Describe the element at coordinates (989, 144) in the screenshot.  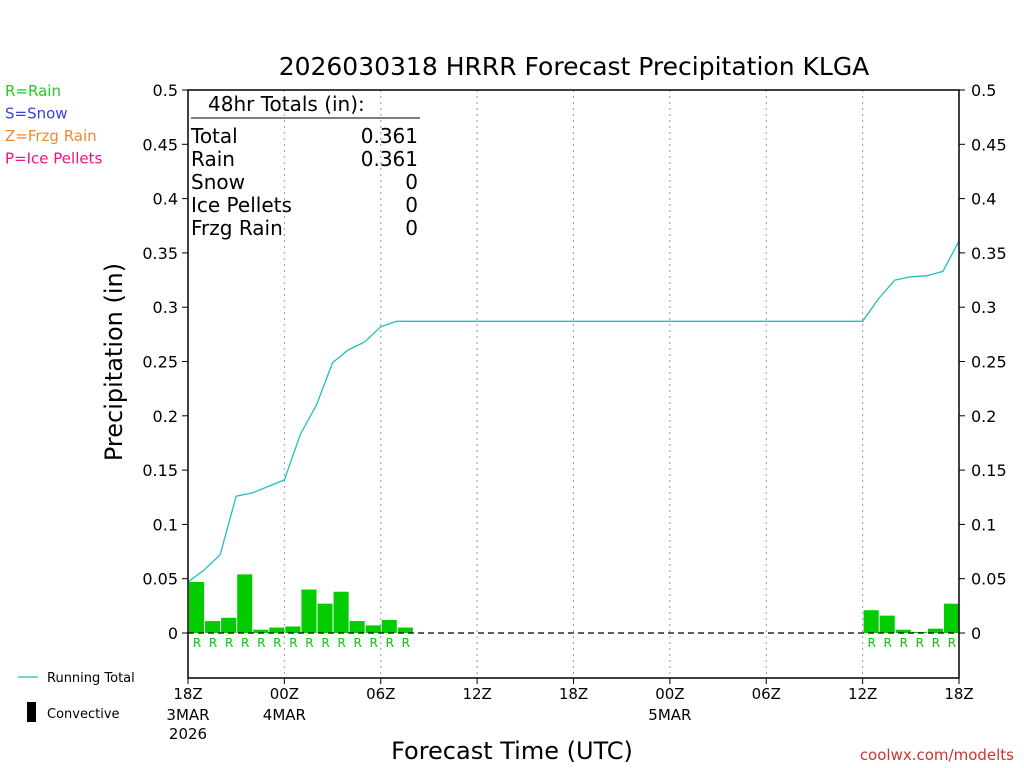
I see `y-tick-label-right: 0.45` at that location.